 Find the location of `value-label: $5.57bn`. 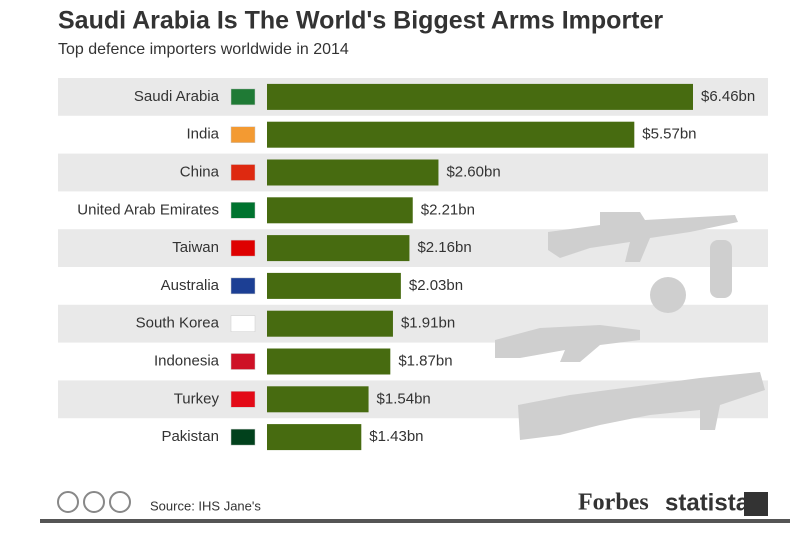

value-label: $5.57bn is located at coordinates (669, 134).